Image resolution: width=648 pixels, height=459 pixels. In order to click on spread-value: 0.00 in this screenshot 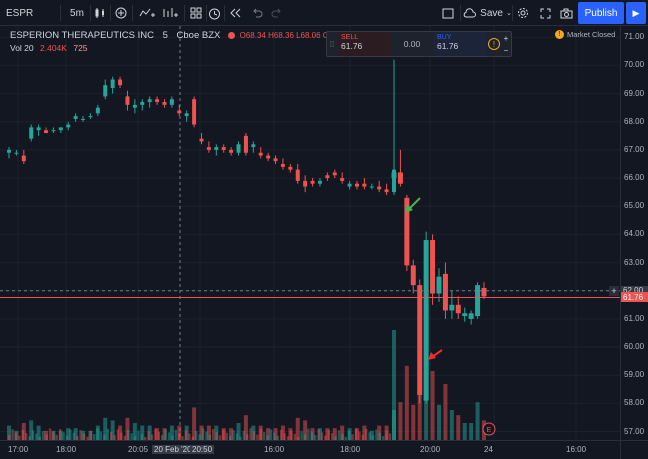, I will do `click(412, 44)`.